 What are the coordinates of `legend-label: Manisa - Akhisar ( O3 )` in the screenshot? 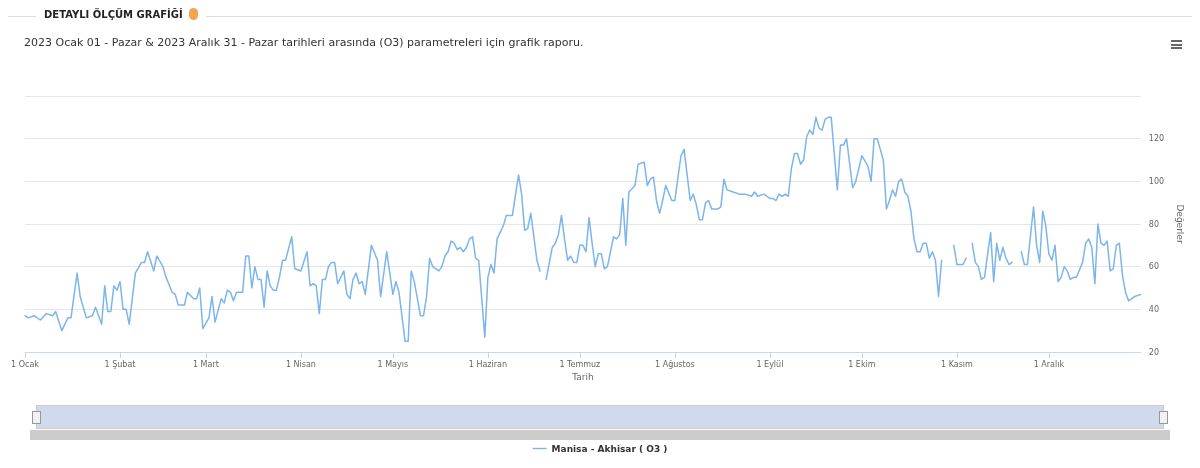 It's located at (609, 448).